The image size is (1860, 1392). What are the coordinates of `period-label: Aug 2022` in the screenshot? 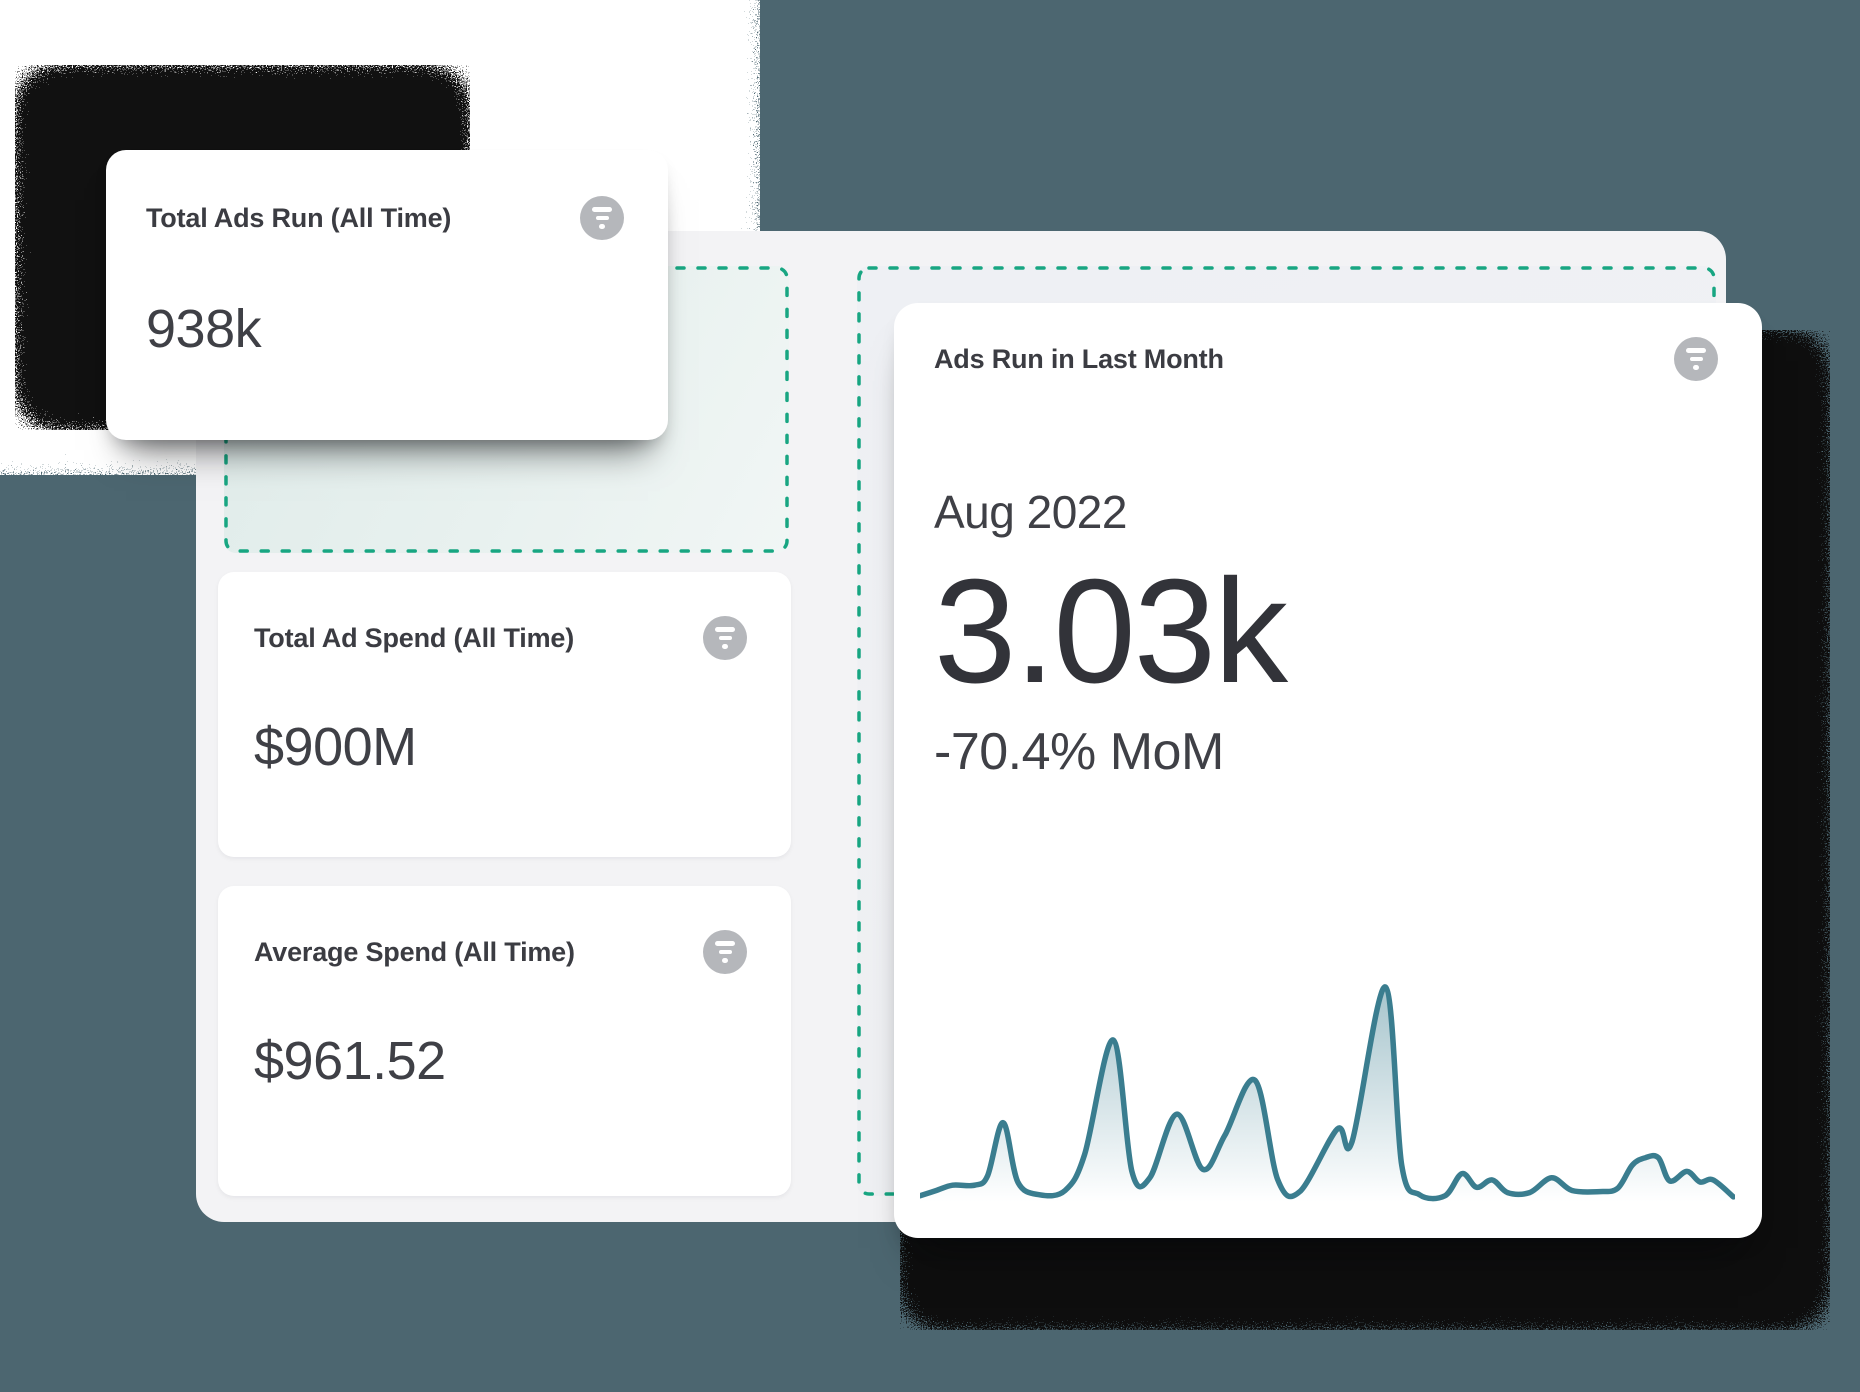 It's located at (1030, 512).